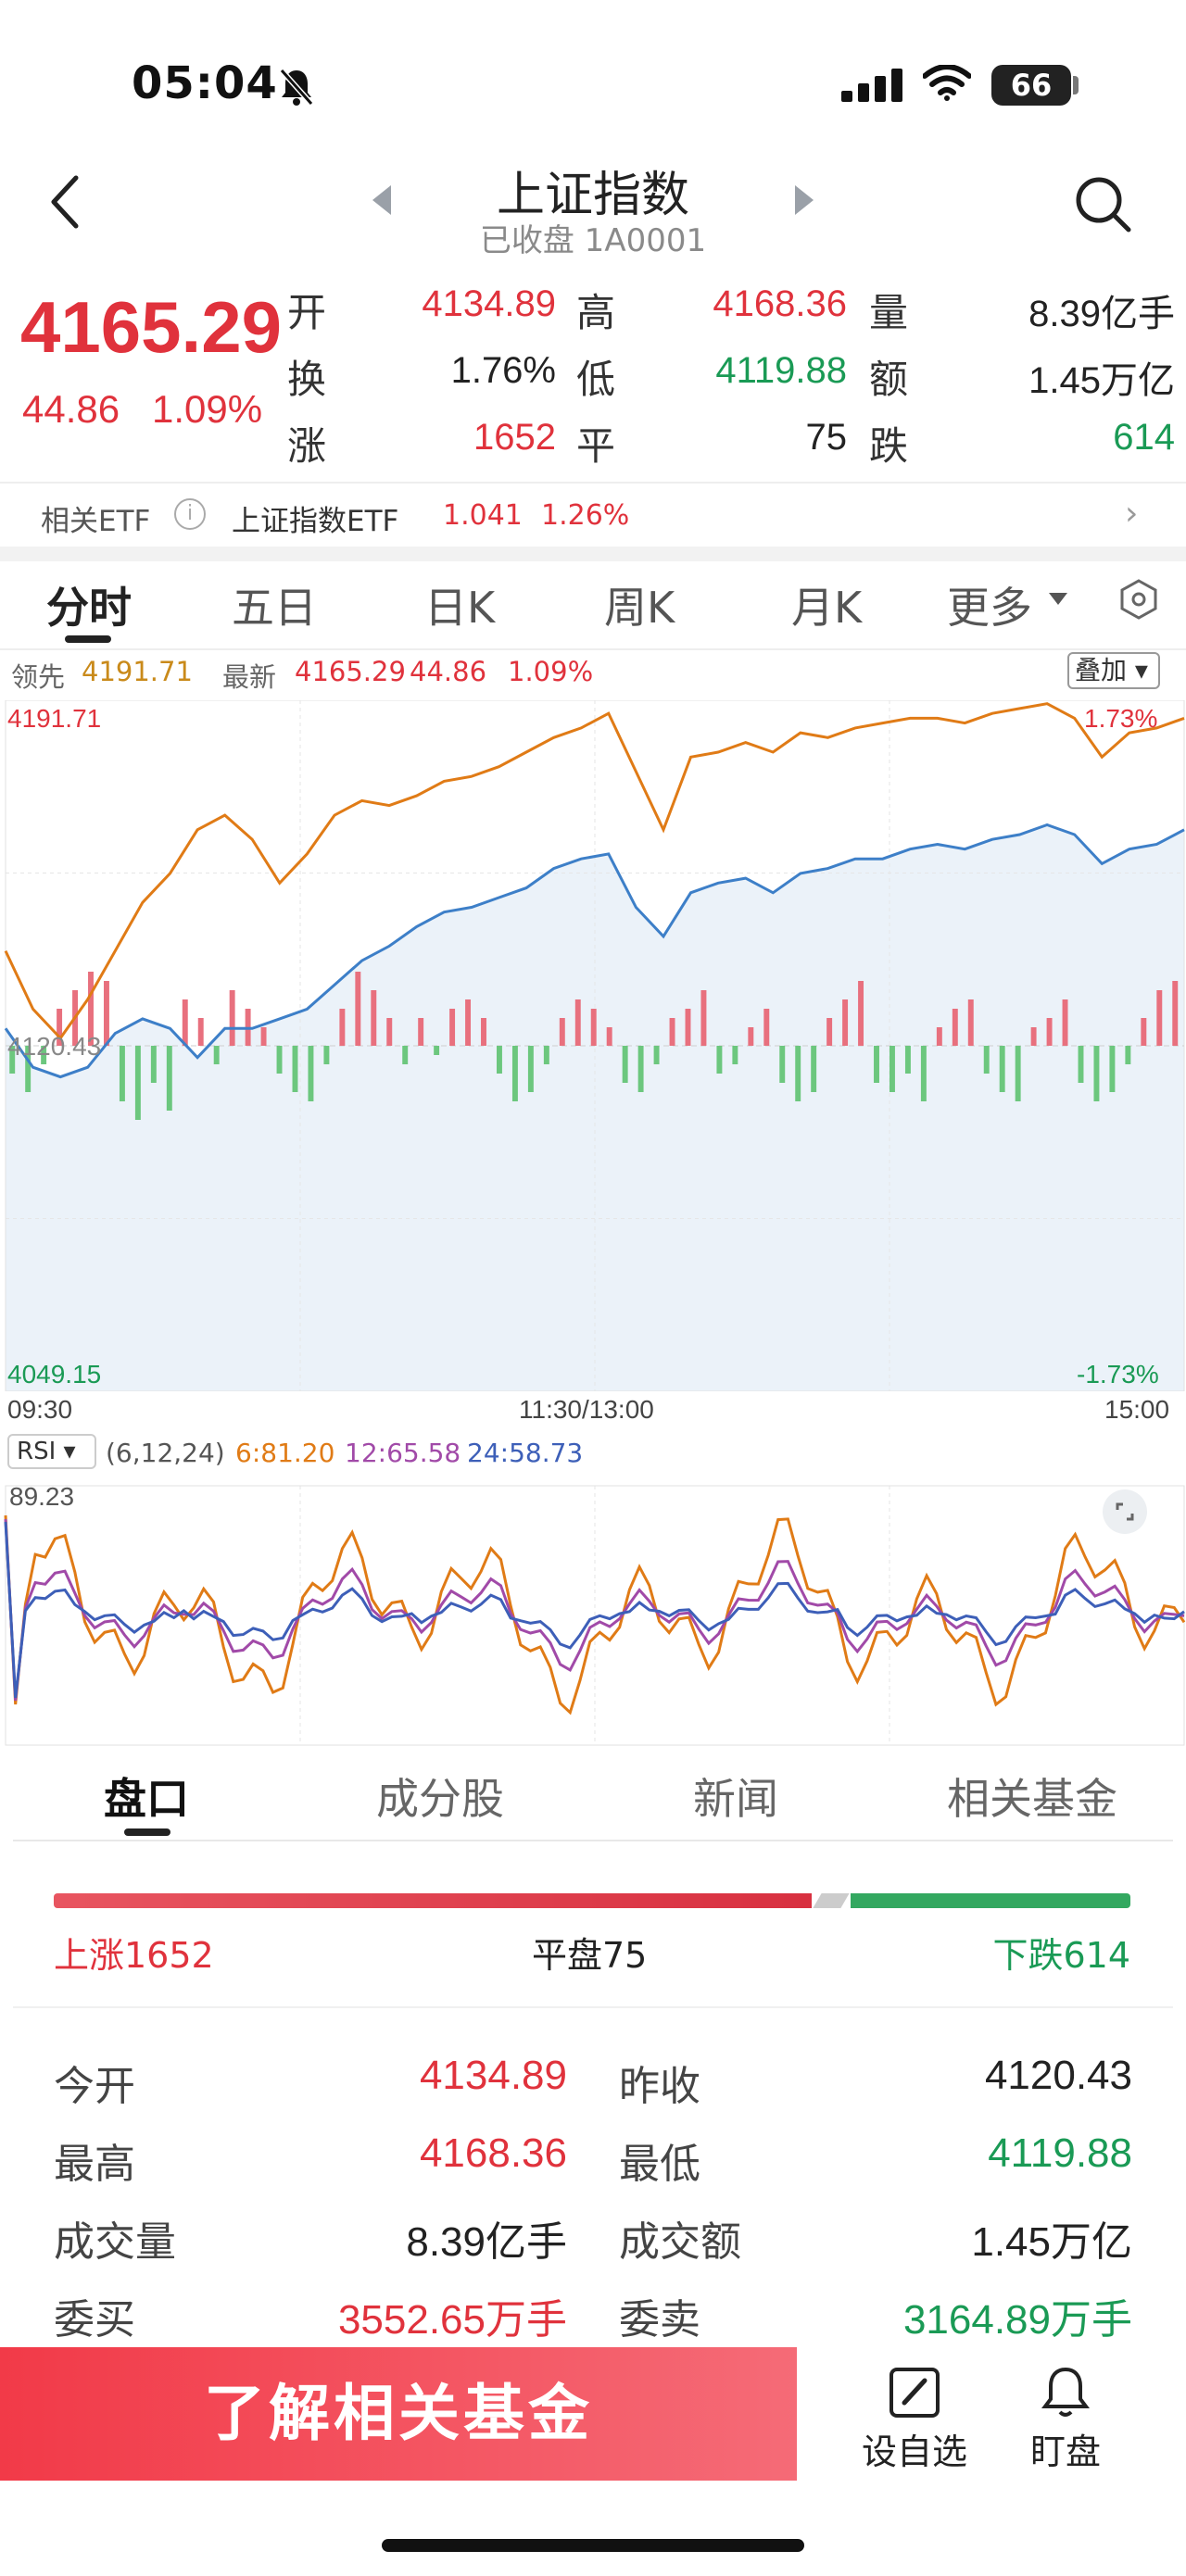 The width and height of the screenshot is (1186, 2576). I want to click on tab-related-funds: 相关基金, so click(1032, 1799).